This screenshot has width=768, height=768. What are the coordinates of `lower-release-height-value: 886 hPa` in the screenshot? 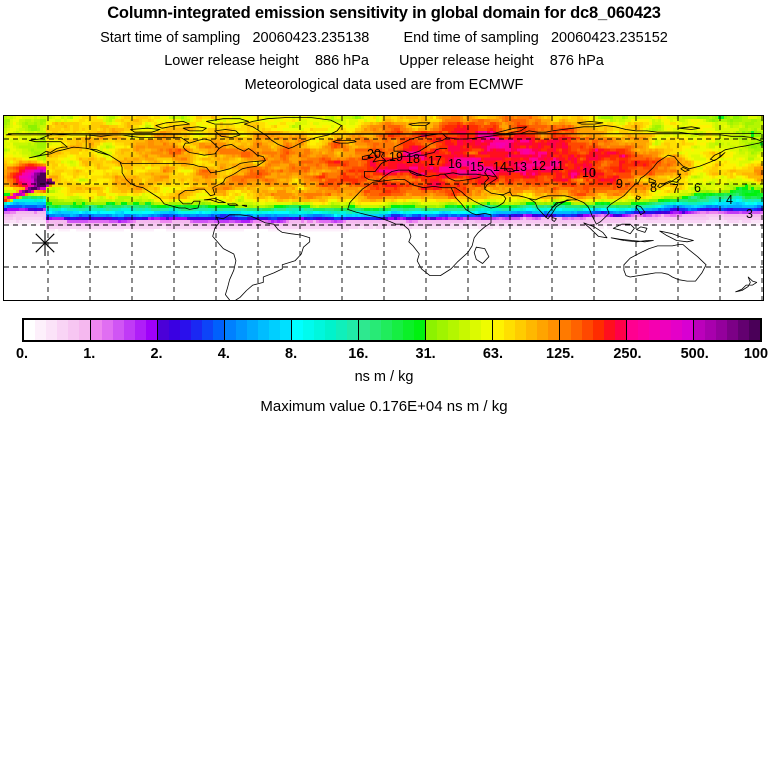 It's located at (341, 61).